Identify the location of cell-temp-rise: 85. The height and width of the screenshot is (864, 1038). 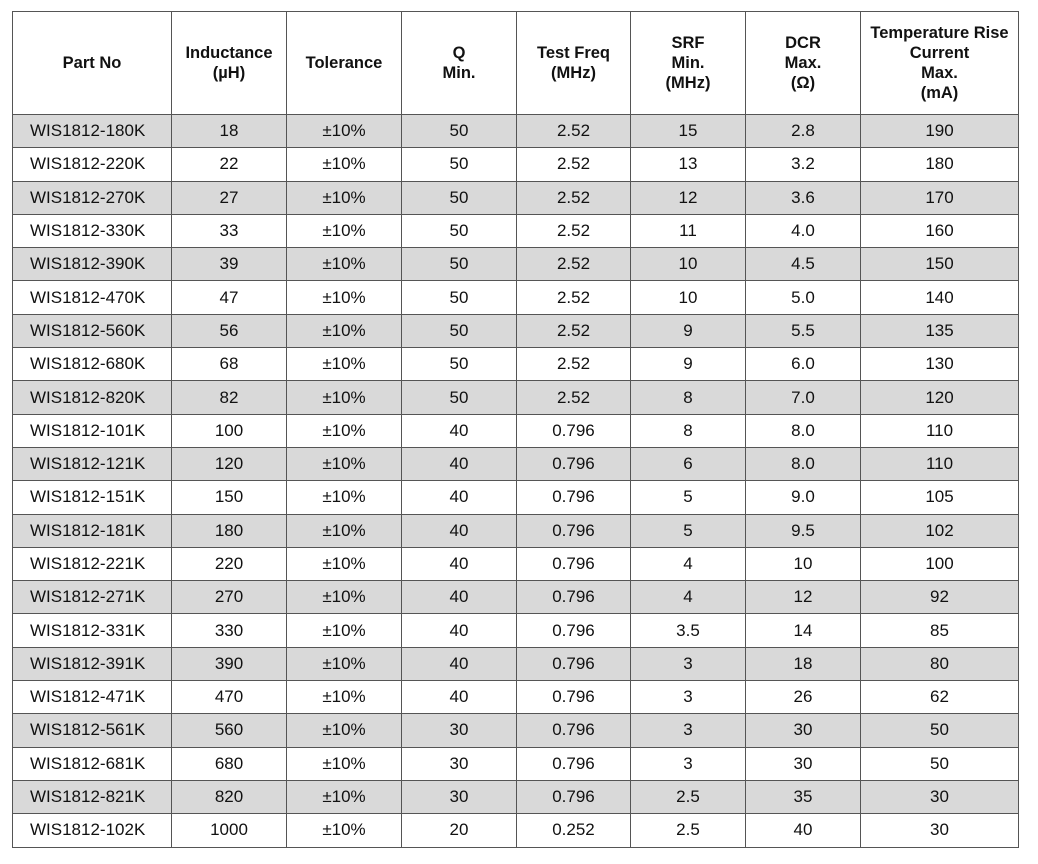
(939, 630).